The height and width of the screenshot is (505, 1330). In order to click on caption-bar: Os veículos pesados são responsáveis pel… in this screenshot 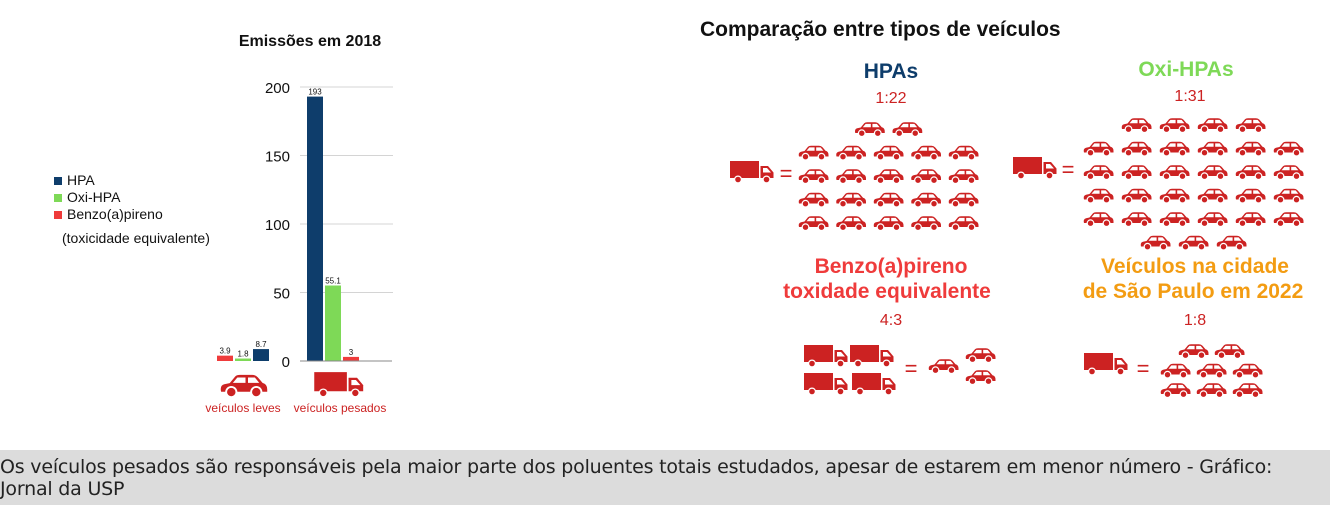, I will do `click(665, 477)`.